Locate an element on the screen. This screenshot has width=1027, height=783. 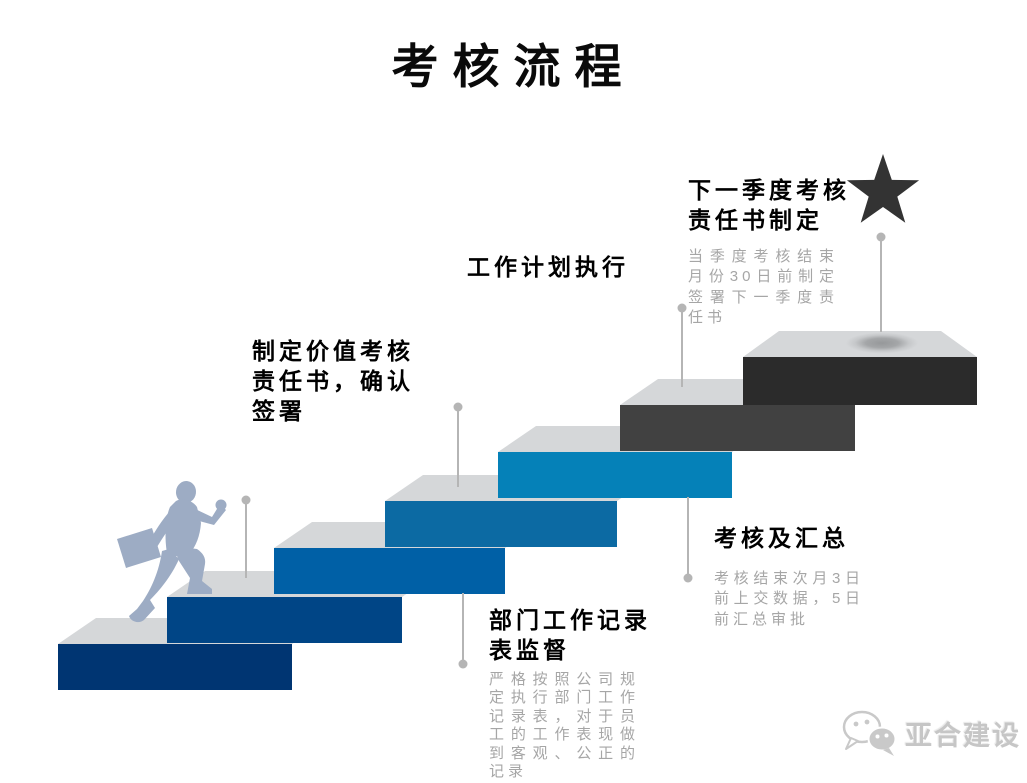
step-1-front is located at coordinates (175, 667).